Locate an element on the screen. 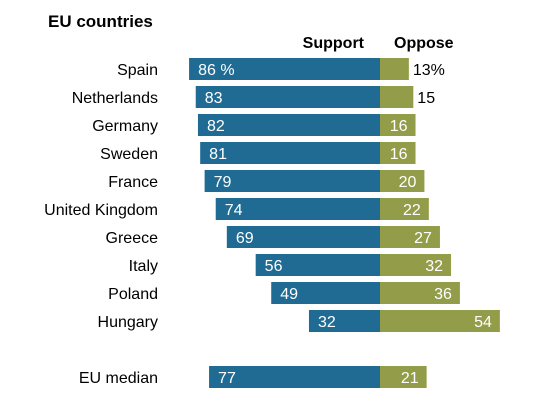  support-value-netherlands: 83 is located at coordinates (214, 98).